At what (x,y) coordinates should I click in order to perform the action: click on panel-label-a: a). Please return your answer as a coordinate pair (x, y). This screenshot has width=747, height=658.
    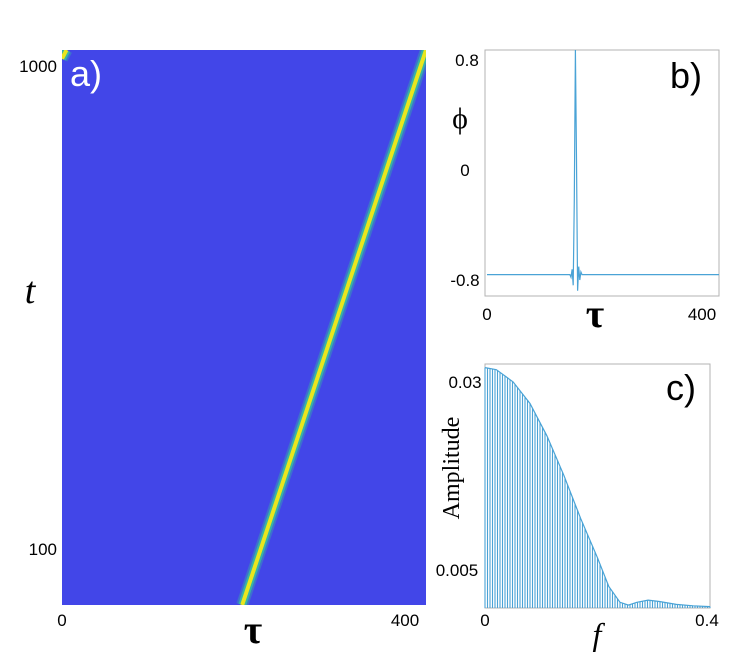
    Looking at the image, I should click on (86, 73).